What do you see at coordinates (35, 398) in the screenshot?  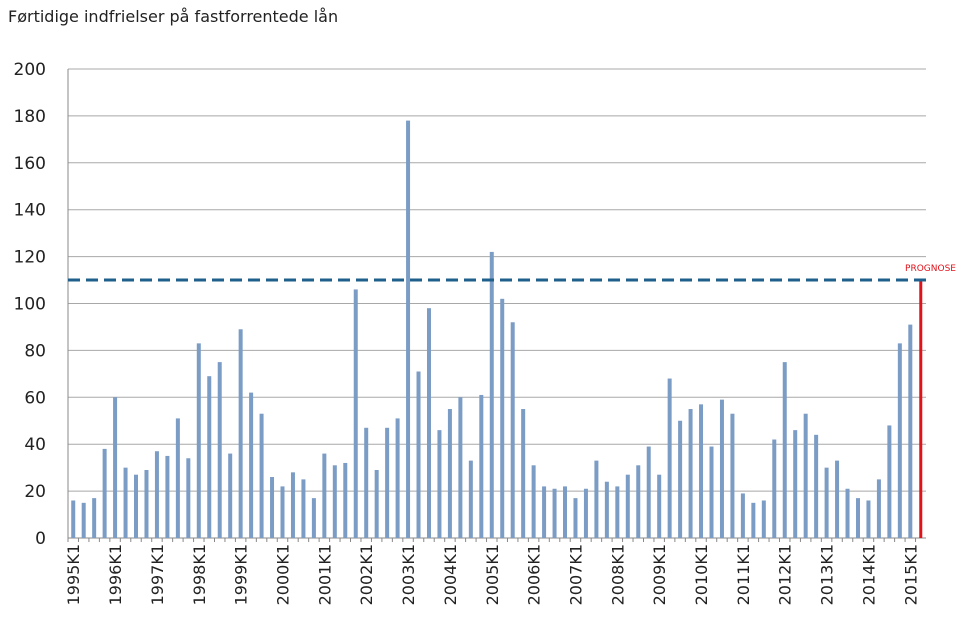 I see `y-tick-label: 60` at bounding box center [35, 398].